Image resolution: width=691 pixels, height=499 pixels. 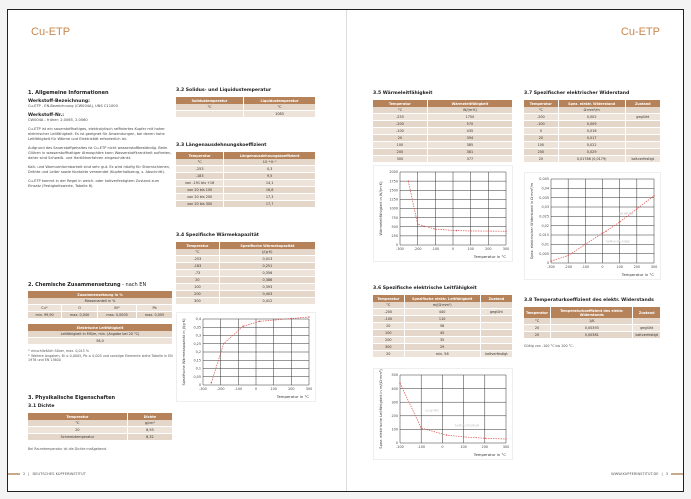 What do you see at coordinates (198, 369) in the screenshot?
I see `y-tick-label: 0,1` at bounding box center [198, 369].